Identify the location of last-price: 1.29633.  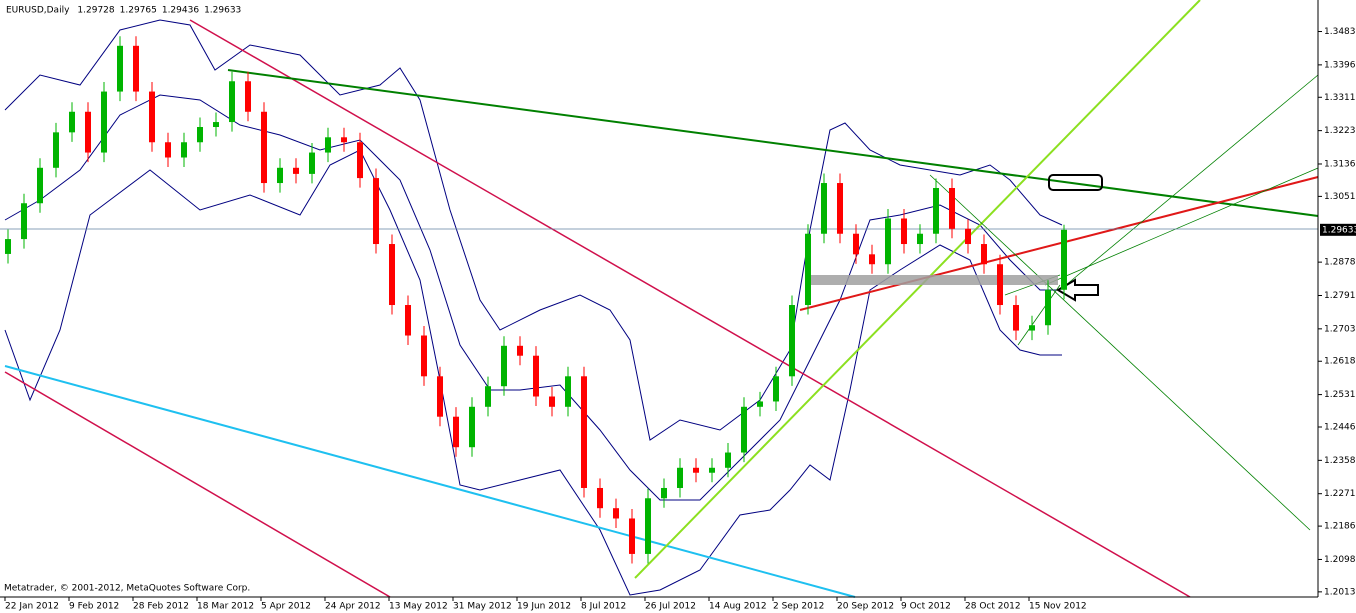
(1339, 230).